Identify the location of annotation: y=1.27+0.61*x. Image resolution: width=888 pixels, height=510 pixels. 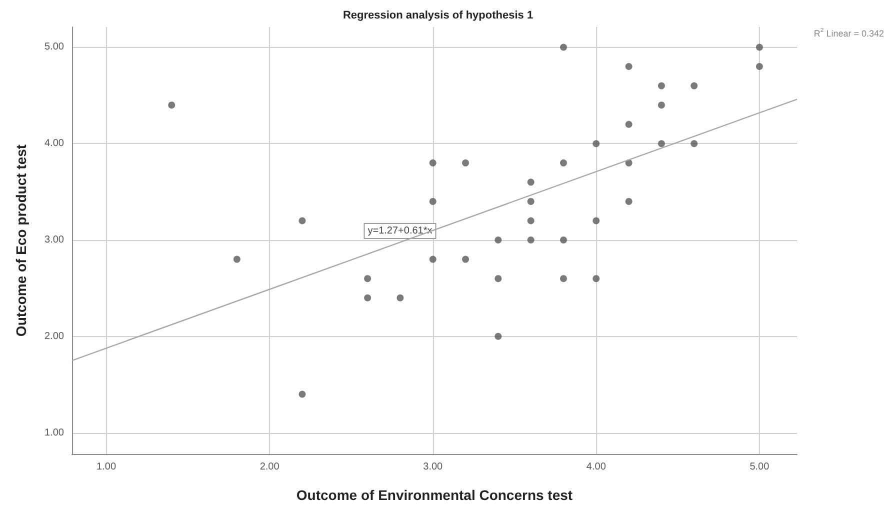
(400, 231).